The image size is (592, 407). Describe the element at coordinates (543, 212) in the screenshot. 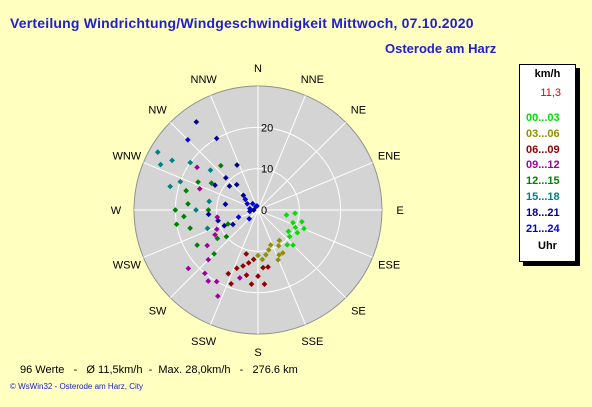

I see `legend-range-6: 18...21` at that location.